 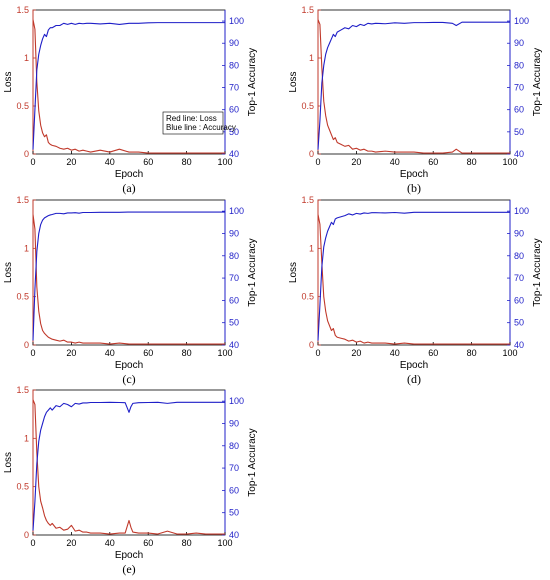 What do you see at coordinates (128, 569) in the screenshot?
I see `panel-caption: (e)` at bounding box center [128, 569].